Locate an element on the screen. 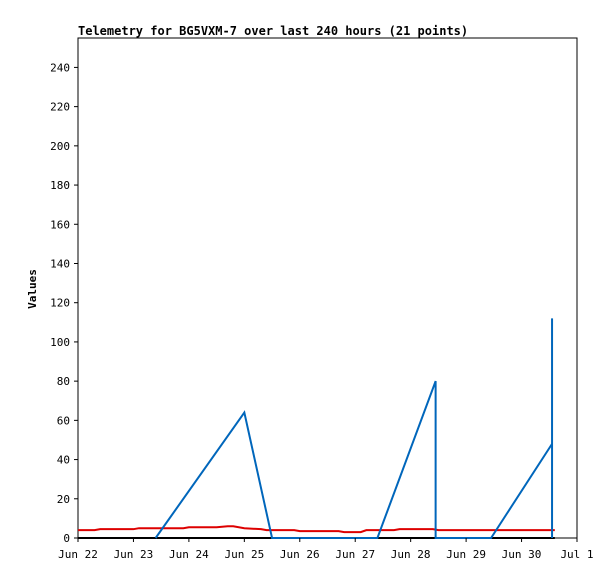  y-tick-label: 60 is located at coordinates (63, 420).